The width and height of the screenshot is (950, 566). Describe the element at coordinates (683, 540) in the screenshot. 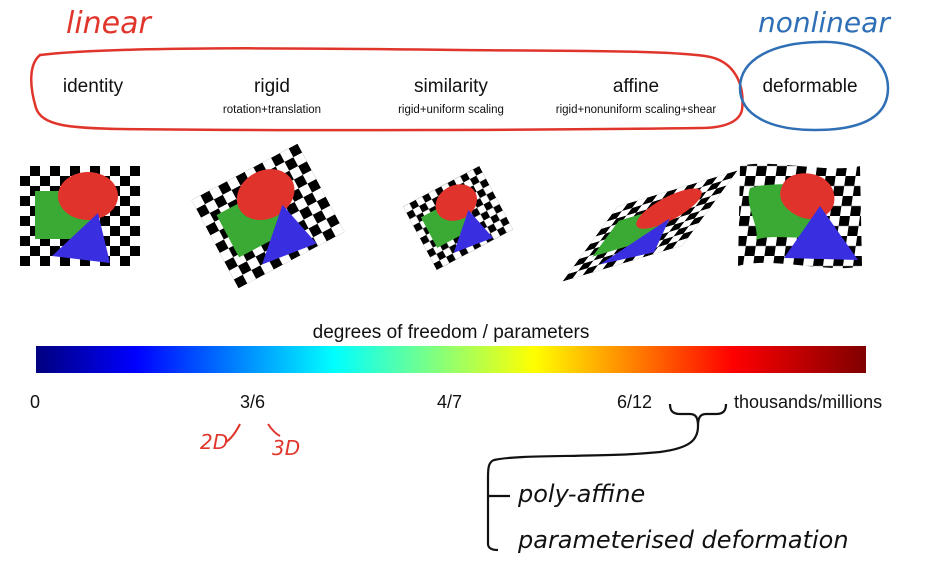

I see `example-parameterised-deformation: parameterised deformation` at that location.